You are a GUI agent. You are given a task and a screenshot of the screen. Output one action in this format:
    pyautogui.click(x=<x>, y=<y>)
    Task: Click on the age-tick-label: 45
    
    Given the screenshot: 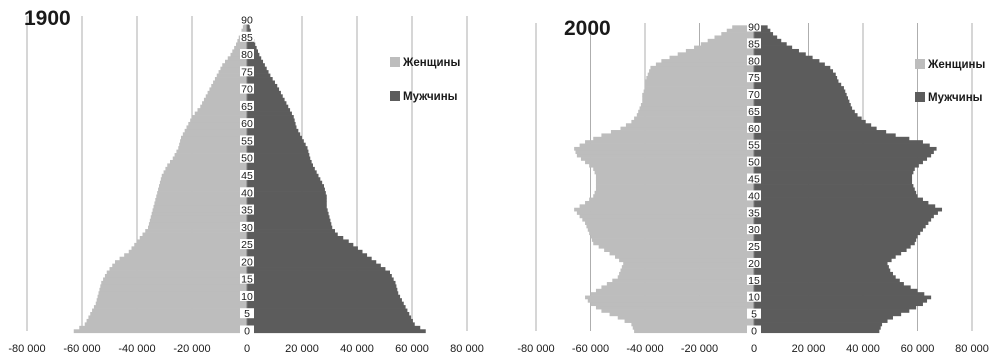 What is the action you would take?
    pyautogui.click(x=247, y=176)
    